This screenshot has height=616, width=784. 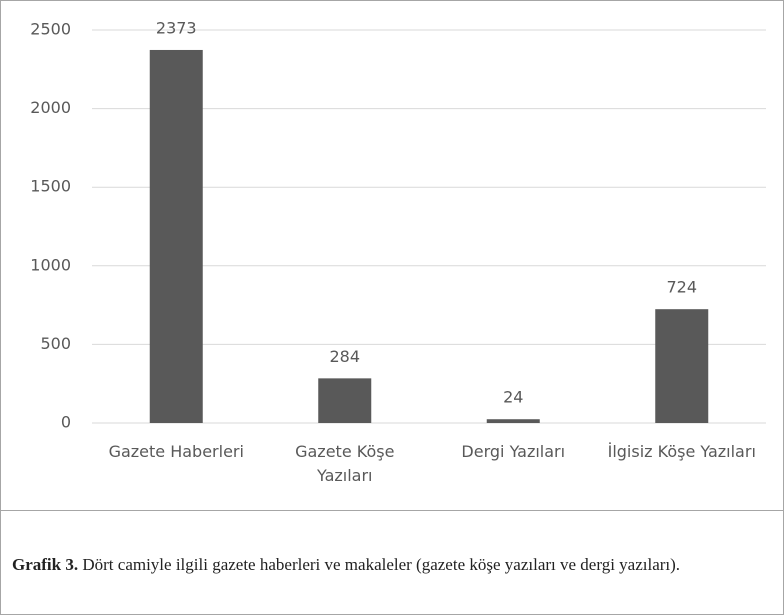 I want to click on data-label: 24, so click(x=513, y=397).